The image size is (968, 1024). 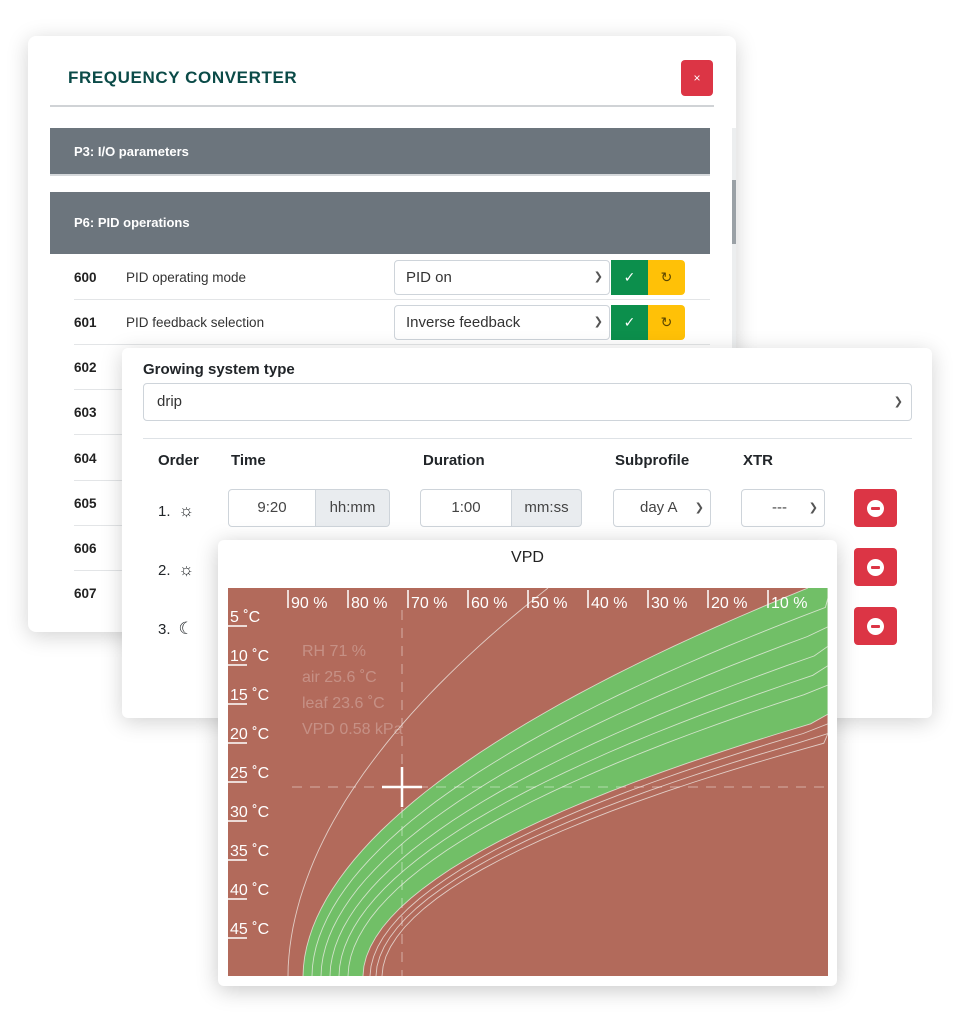 I want to click on temp-tick-label: 5 ˚C, so click(x=245, y=617).